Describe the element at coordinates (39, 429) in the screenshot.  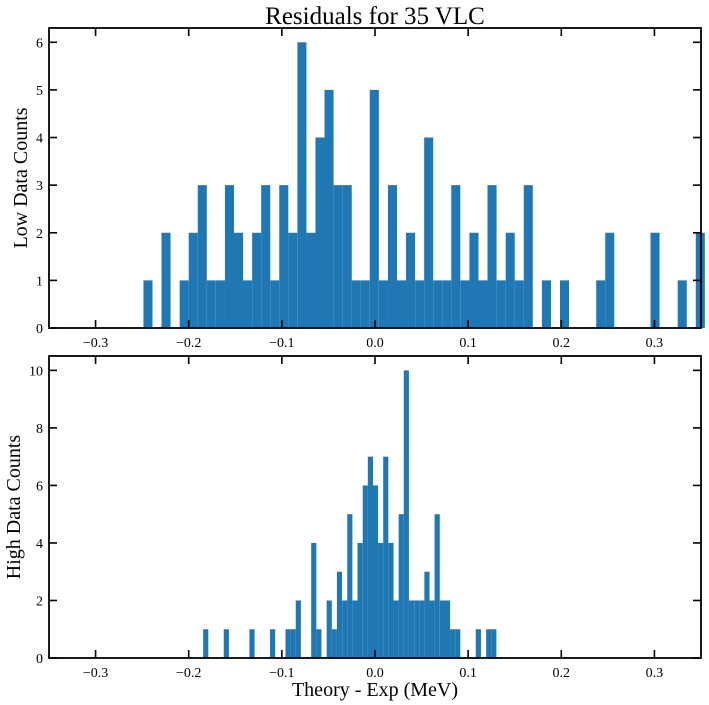
I see `high-y-tick-label: 8` at that location.